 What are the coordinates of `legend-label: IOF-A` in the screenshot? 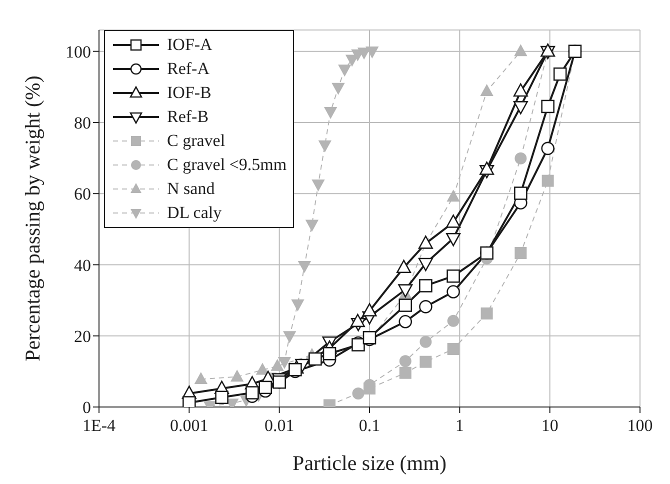 It's located at (189, 45).